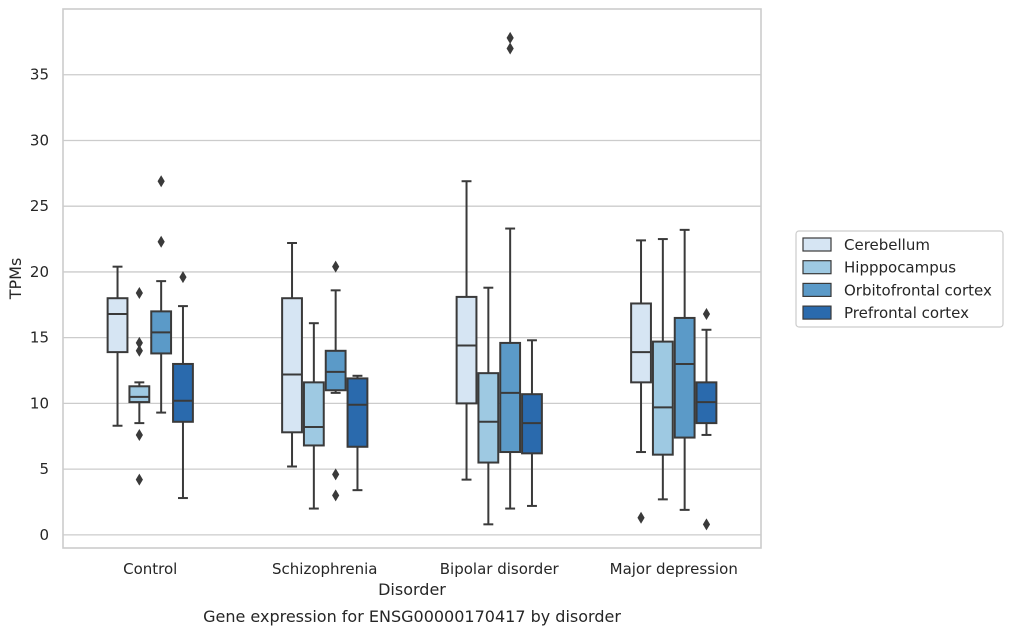 Image resolution: width=1013 pixels, height=634 pixels. I want to click on x-tick-label: Control, so click(150, 569).